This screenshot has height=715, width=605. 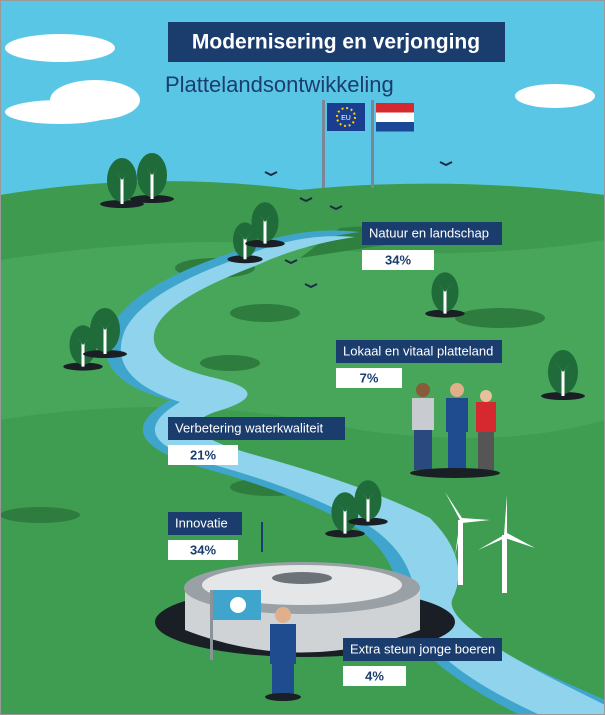 I want to click on title: Modernisering en verjonging, so click(x=336, y=42).